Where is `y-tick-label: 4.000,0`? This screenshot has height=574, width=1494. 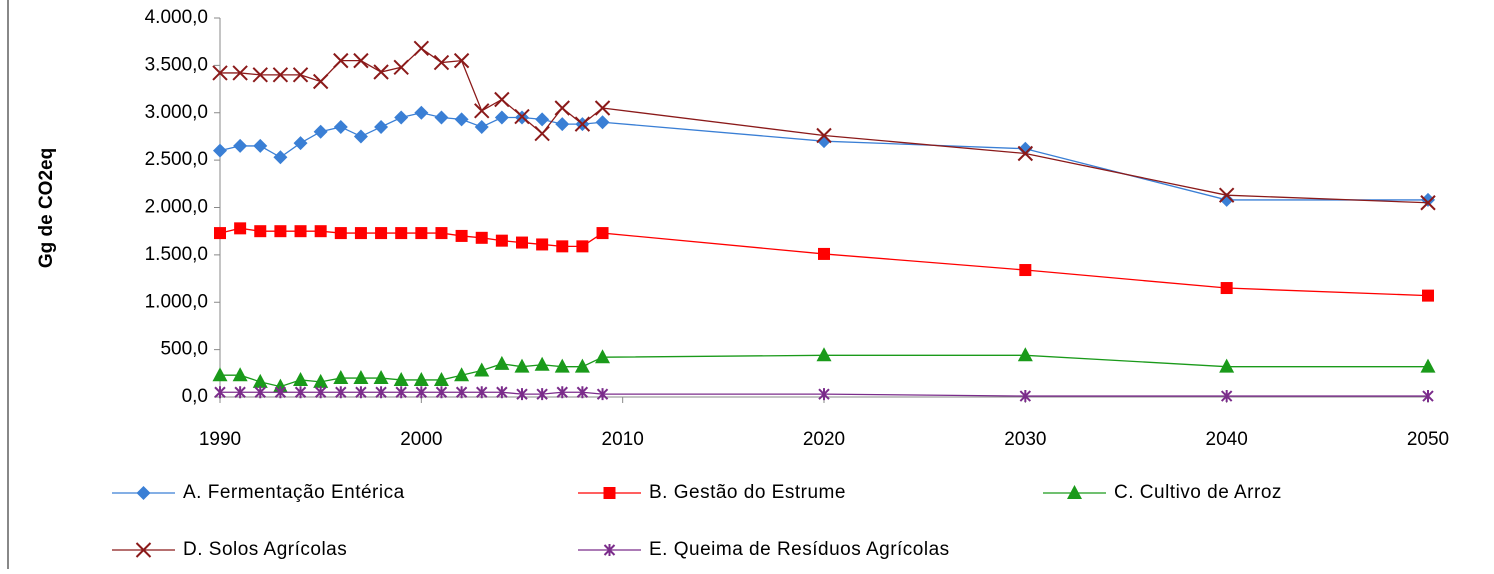
y-tick-label: 4.000,0 is located at coordinates (176, 17).